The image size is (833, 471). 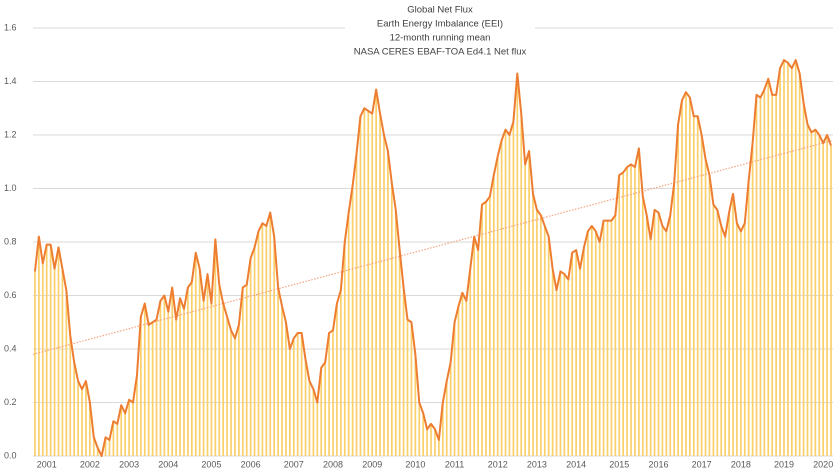 I want to click on y-tick-label: 0.0, so click(x=10, y=455).